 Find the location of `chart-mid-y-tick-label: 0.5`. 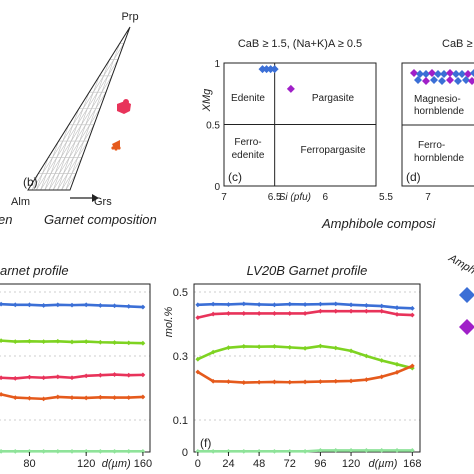

chart-mid-y-tick-label: 0.5 is located at coordinates (180, 293).